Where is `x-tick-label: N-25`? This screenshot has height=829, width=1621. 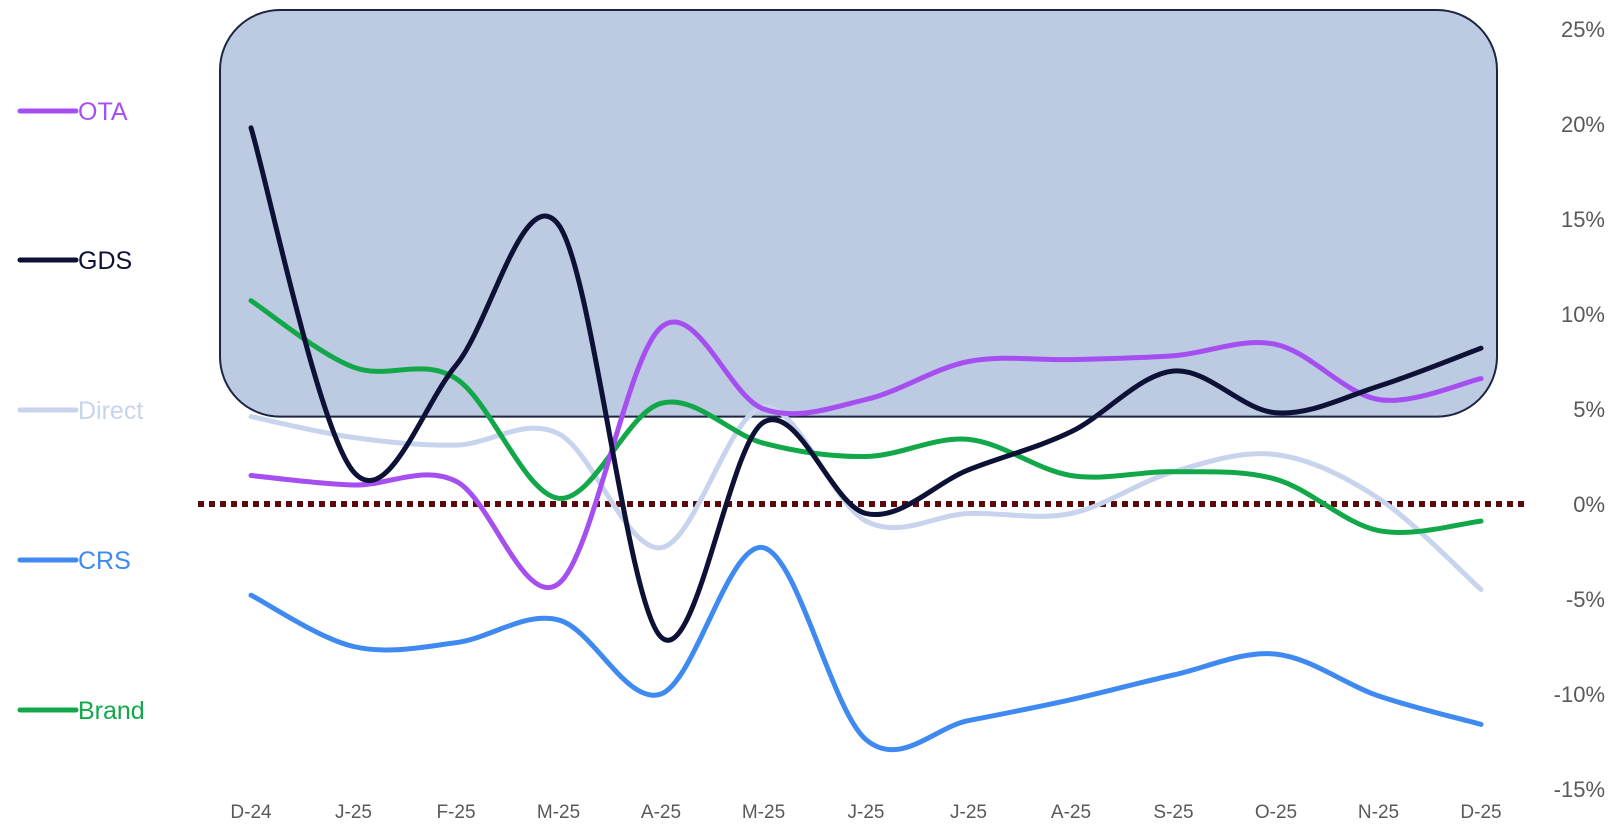
x-tick-label: N-25 is located at coordinates (1378, 812).